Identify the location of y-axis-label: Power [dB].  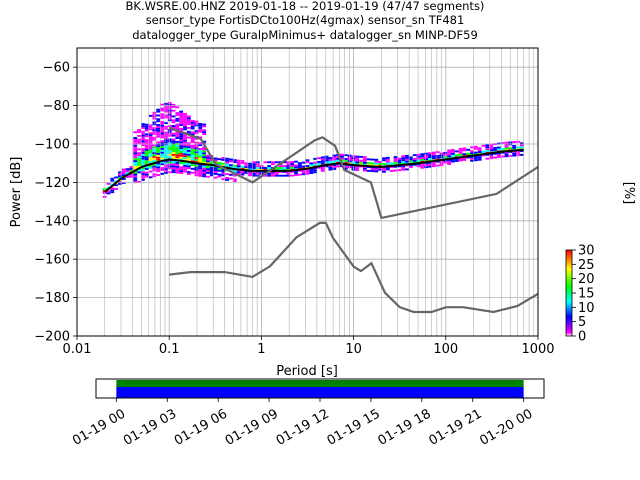
(16, 192).